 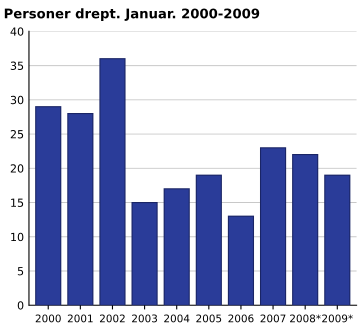 I want to click on x-tick-label: 2002, so click(x=112, y=318).